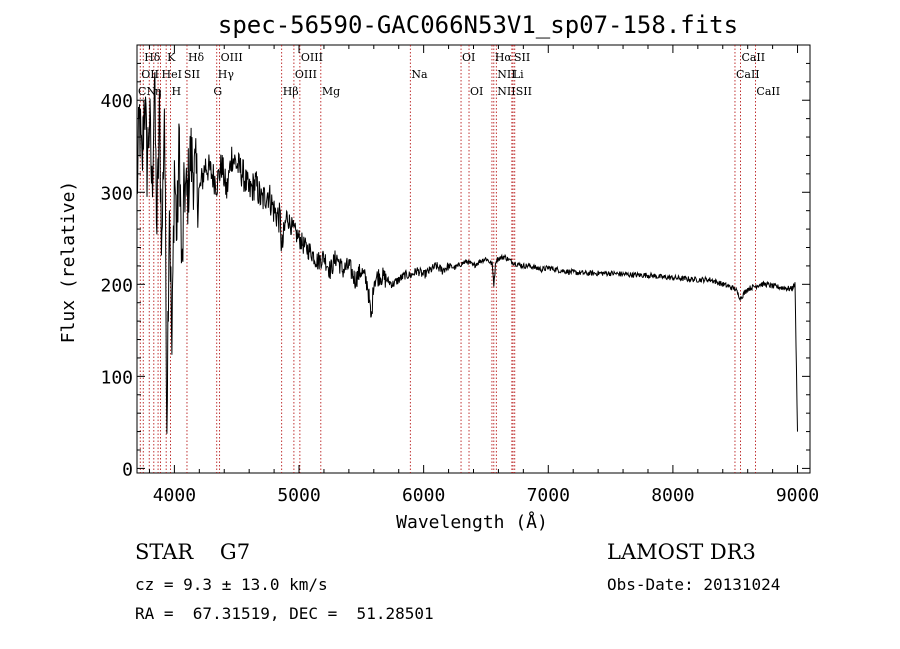 The height and width of the screenshot is (649, 900). Describe the element at coordinates (312, 57) in the screenshot. I see `line-label-0-4: OIII` at that location.